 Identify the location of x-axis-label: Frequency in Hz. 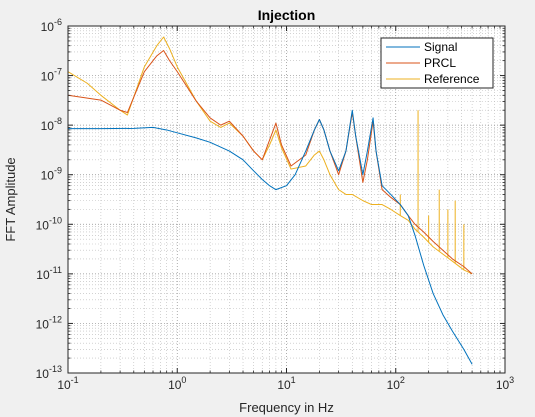
(286, 407).